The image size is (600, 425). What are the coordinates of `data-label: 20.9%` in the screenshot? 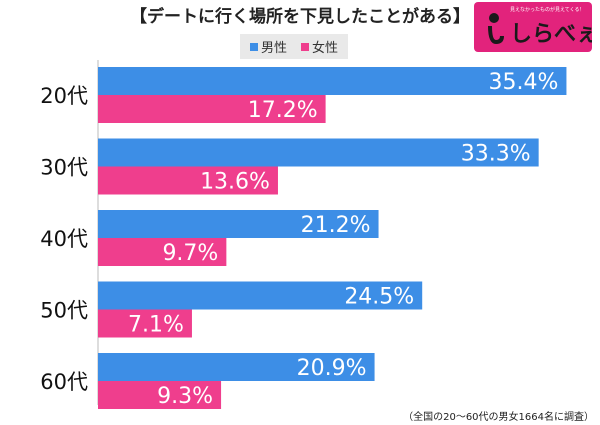 It's located at (332, 368).